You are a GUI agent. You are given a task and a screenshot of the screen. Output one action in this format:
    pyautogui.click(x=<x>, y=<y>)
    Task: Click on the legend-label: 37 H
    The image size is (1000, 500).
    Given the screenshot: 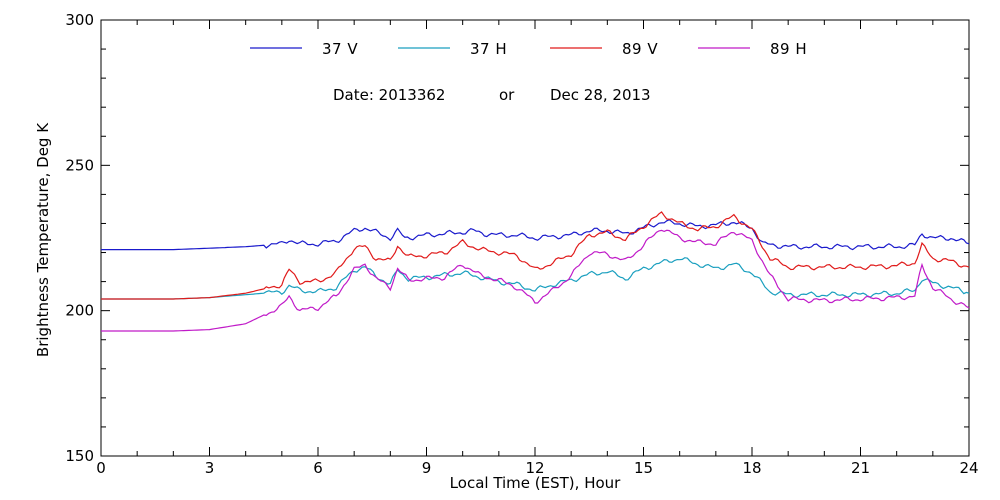 What is the action you would take?
    pyautogui.click(x=488, y=49)
    